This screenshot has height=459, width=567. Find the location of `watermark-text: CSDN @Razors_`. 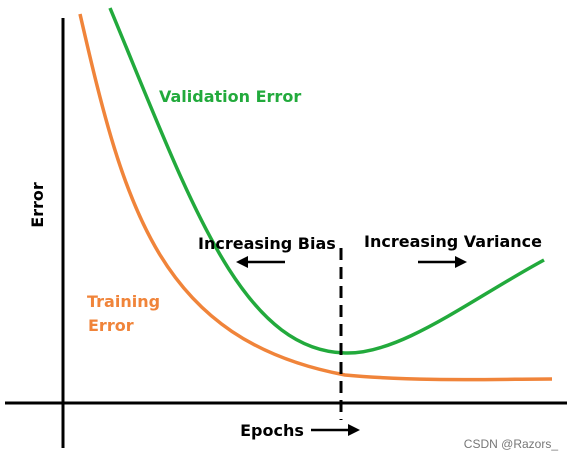

watermark-text: CSDN @Razors_ is located at coordinates (511, 444).